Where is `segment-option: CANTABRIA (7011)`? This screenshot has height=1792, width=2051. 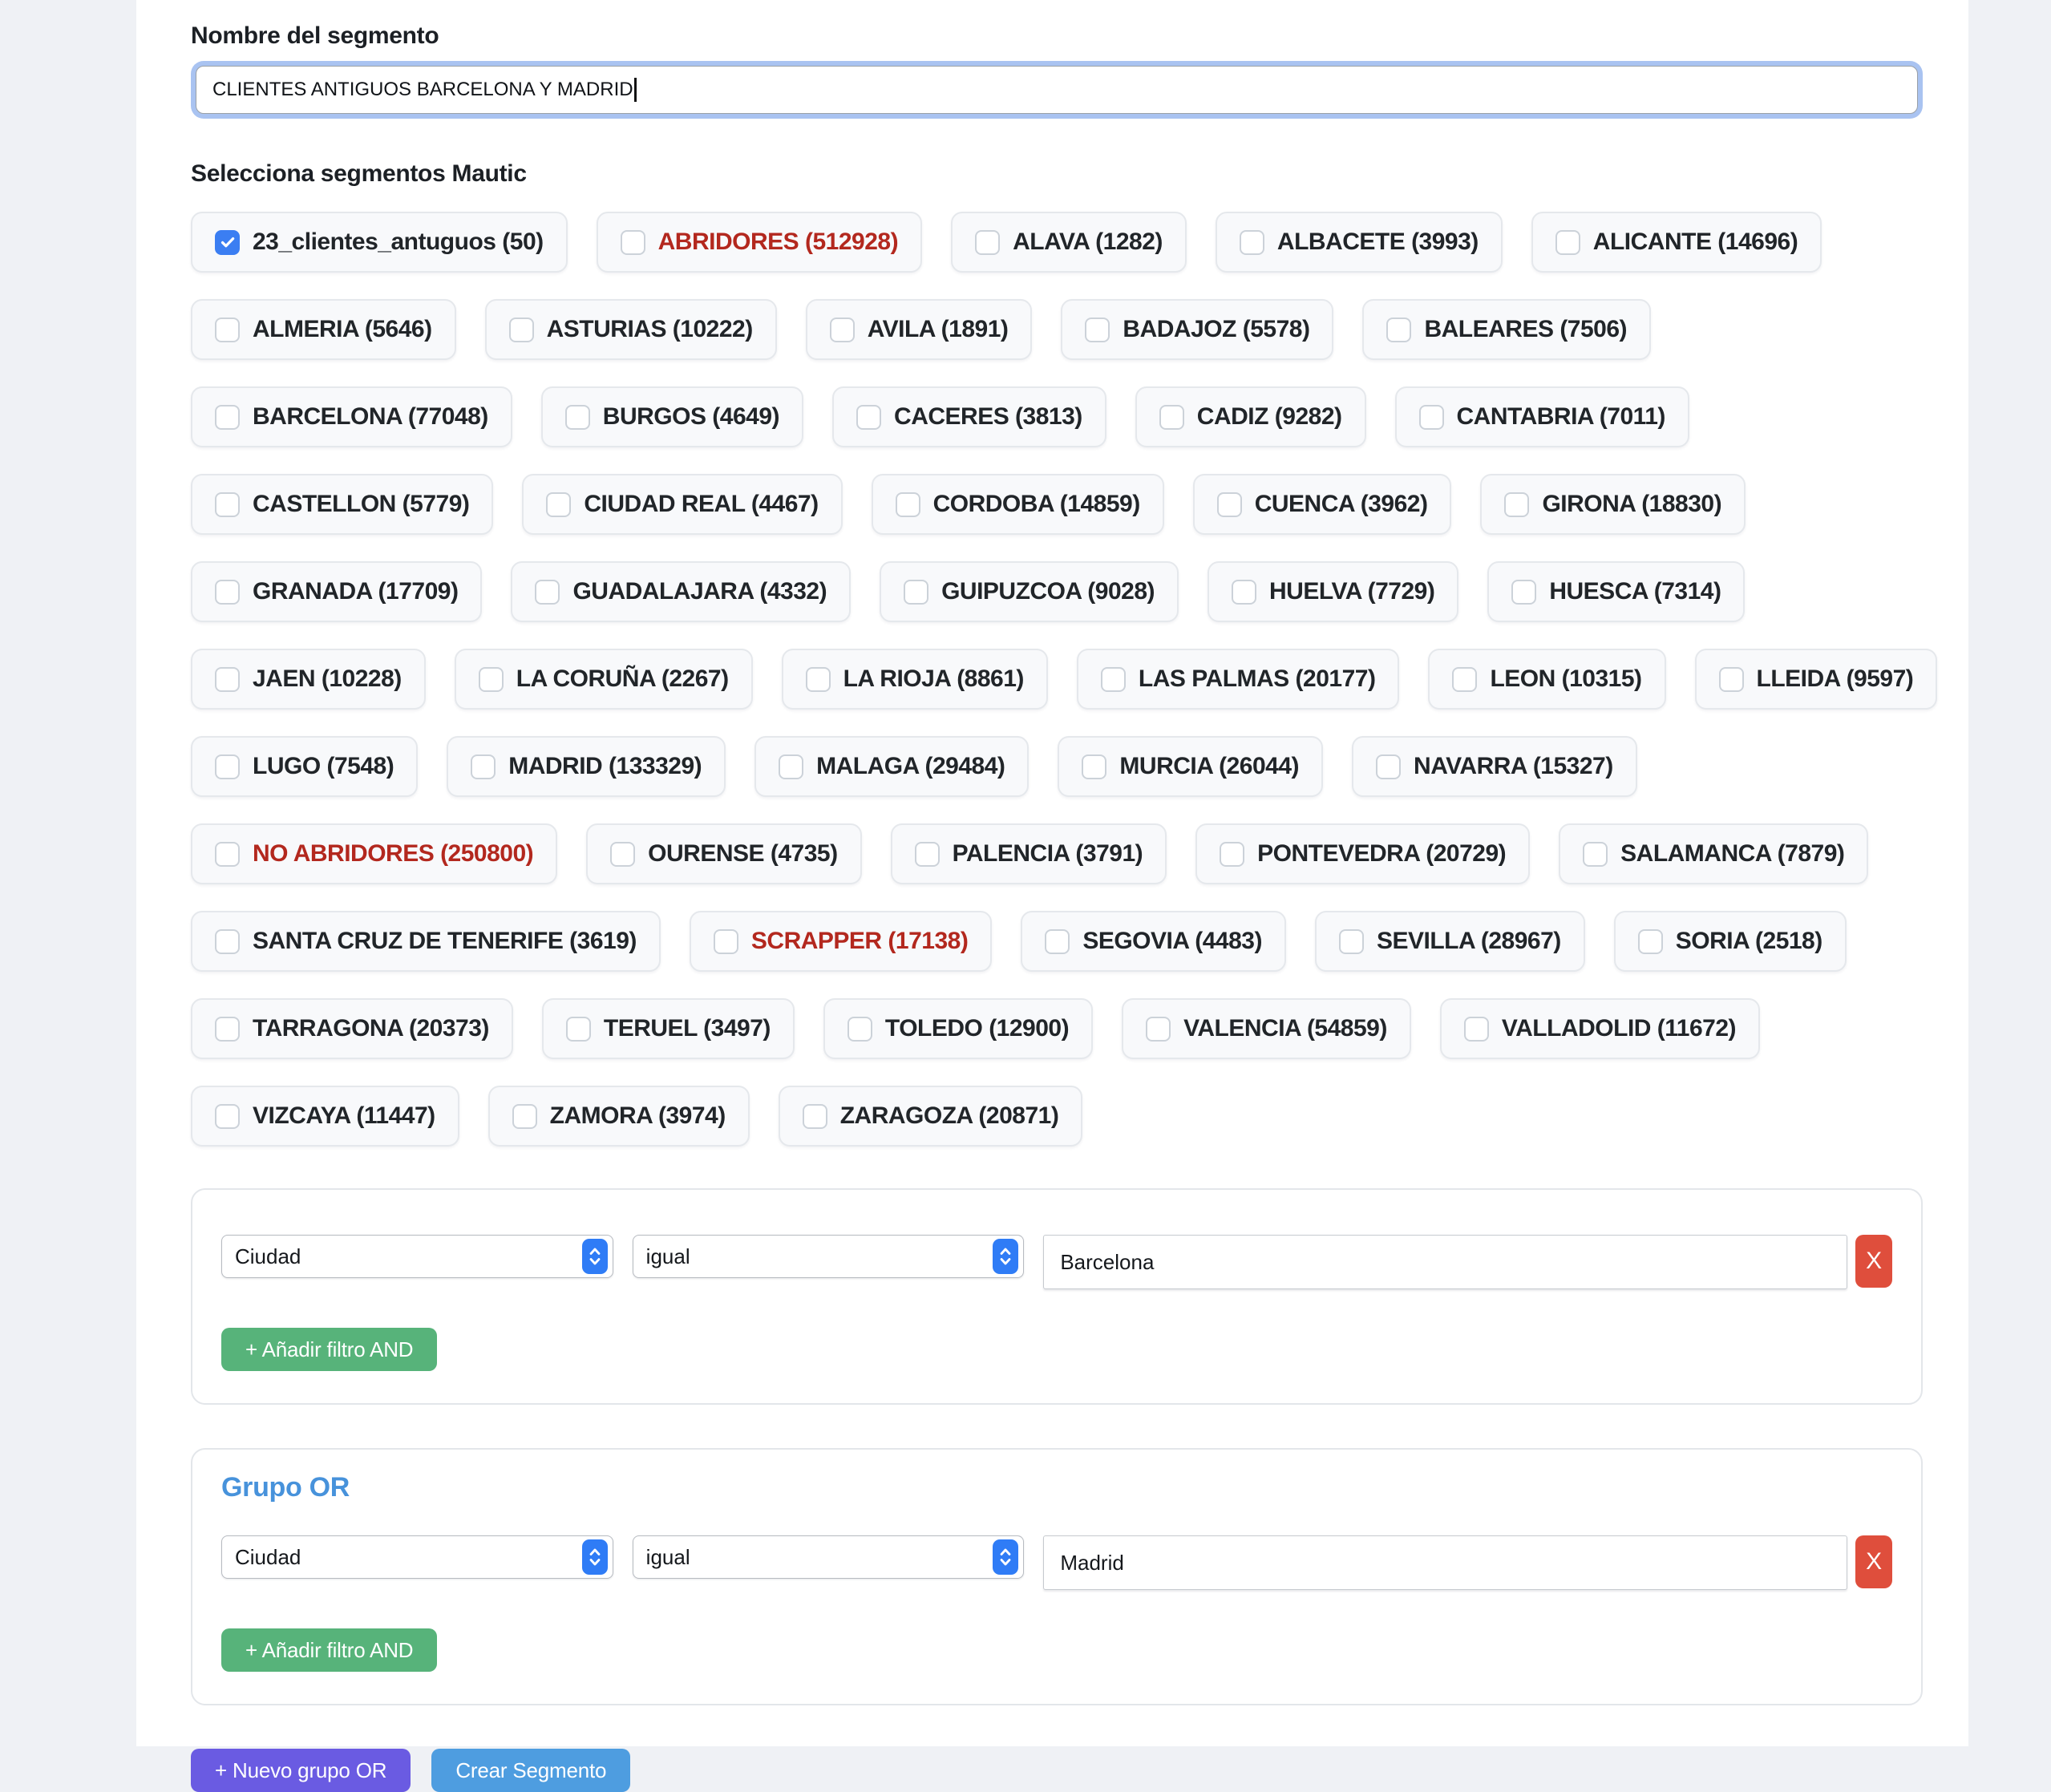
segment-option: CANTABRIA (7011) is located at coordinates (1541, 416).